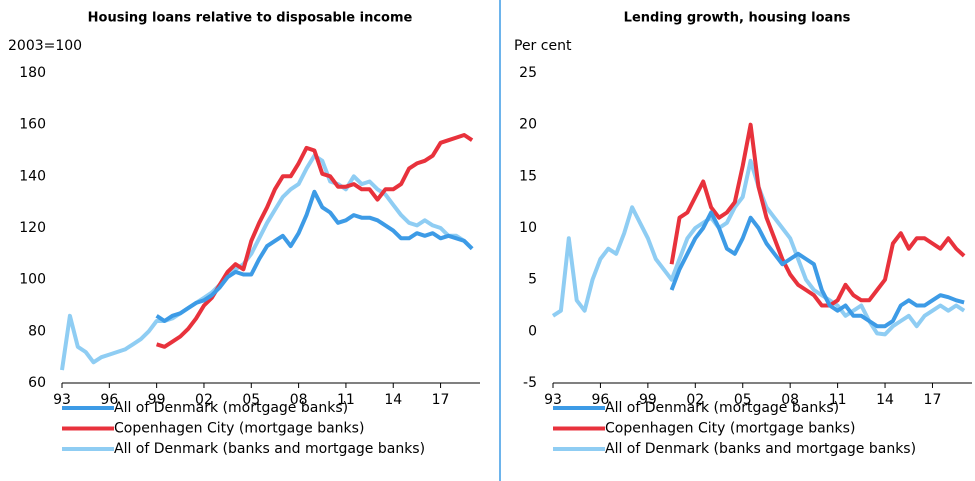 The width and height of the screenshot is (975, 481). What do you see at coordinates (32, 228) in the screenshot?
I see `y-tick-label: 120` at bounding box center [32, 228].